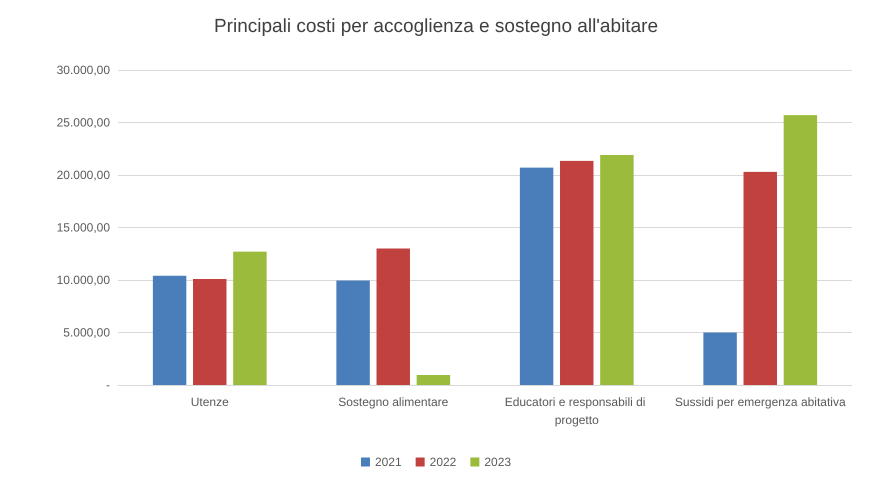 This screenshot has height=481, width=872. What do you see at coordinates (388, 462) in the screenshot?
I see `legend-label: 2021` at bounding box center [388, 462].